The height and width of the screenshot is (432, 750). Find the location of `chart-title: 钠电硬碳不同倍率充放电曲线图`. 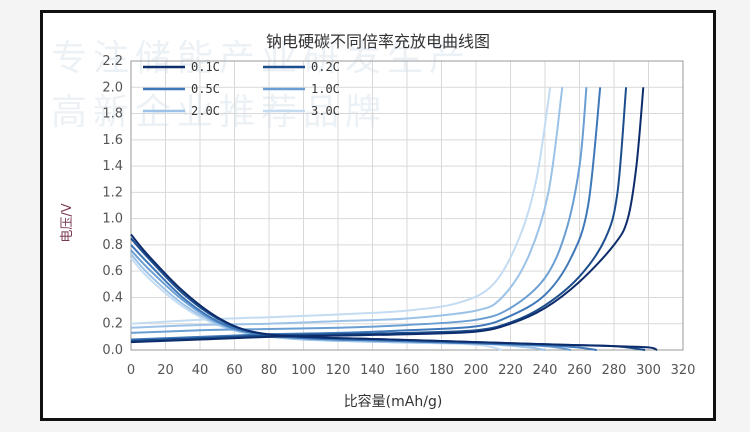

chart-title: 钠电硬碳不同倍率充放电曲线图 is located at coordinates (378, 41).